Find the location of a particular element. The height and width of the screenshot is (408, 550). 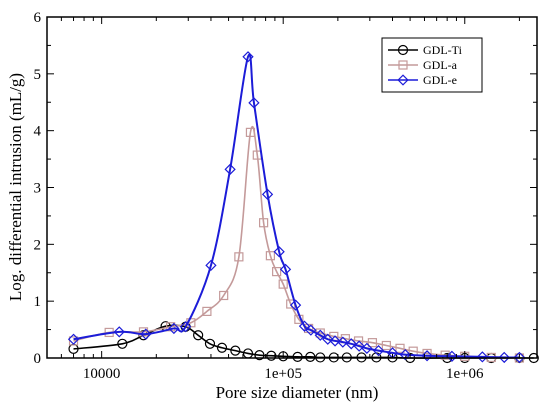

x-tick-label: 10000 is located at coordinates (102, 374).